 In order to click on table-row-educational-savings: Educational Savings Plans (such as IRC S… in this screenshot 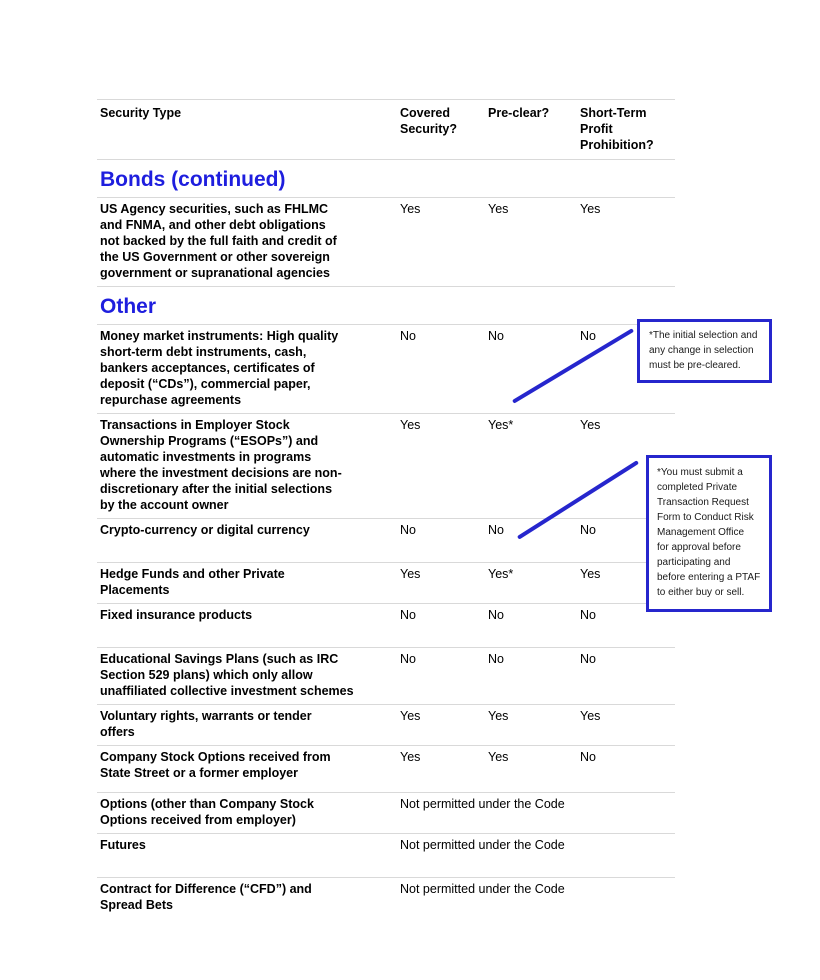, I will do `click(386, 676)`.